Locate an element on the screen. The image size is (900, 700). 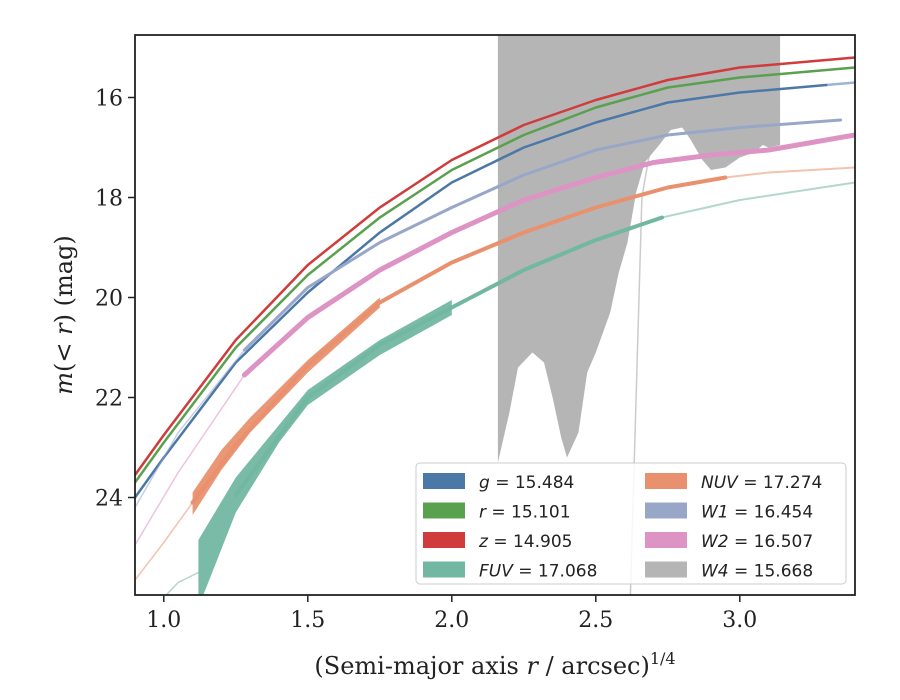
legend-band-name: z is located at coordinates (483, 542).